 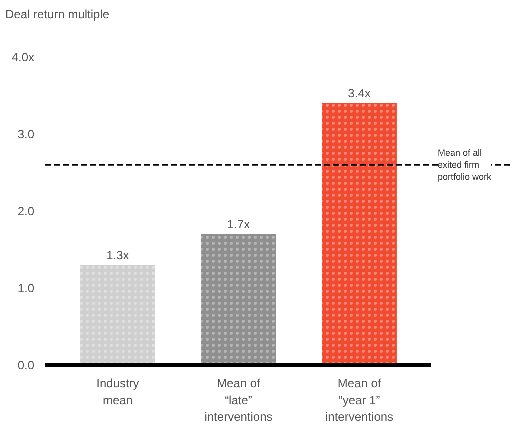 I want to click on y-tick-label: 3.0, so click(x=26, y=134).